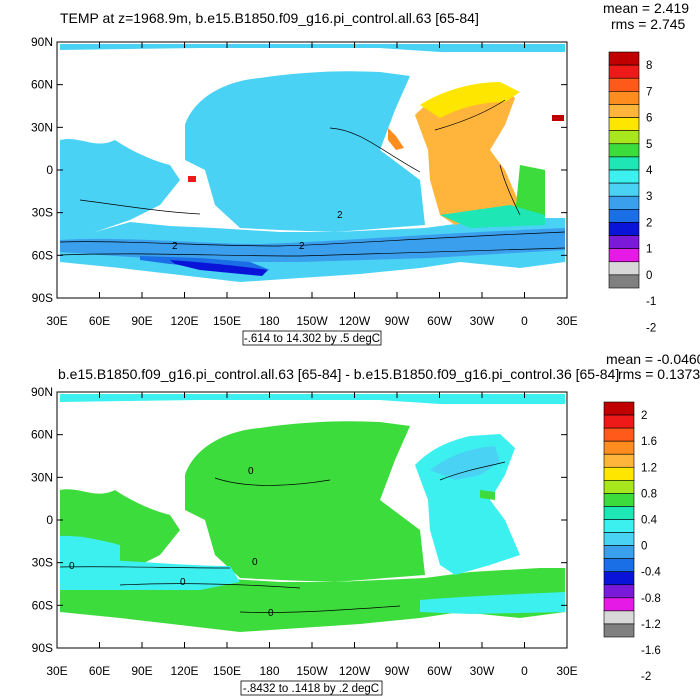 This screenshot has height=700, width=700. Describe the element at coordinates (651, 599) in the screenshot. I see `colorbar-label: -0.8` at that location.